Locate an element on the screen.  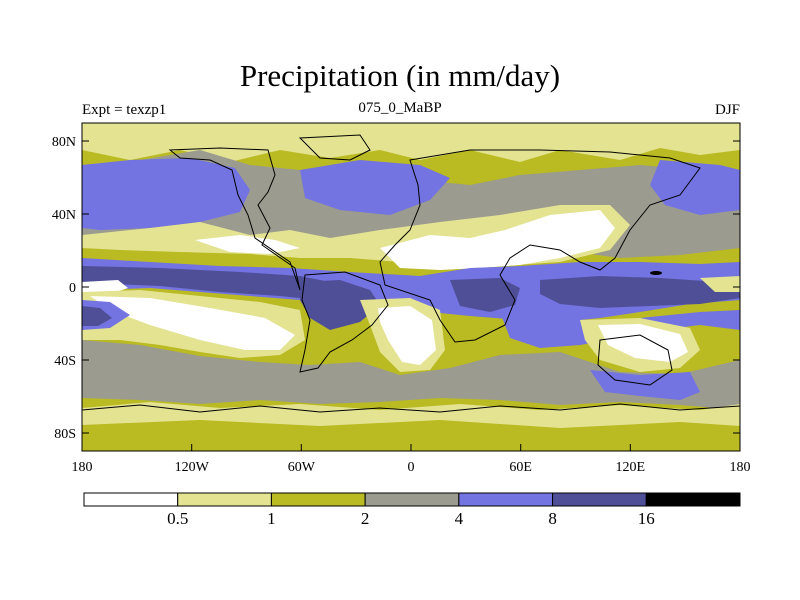
north-pacific-wet is located at coordinates (166, 194).